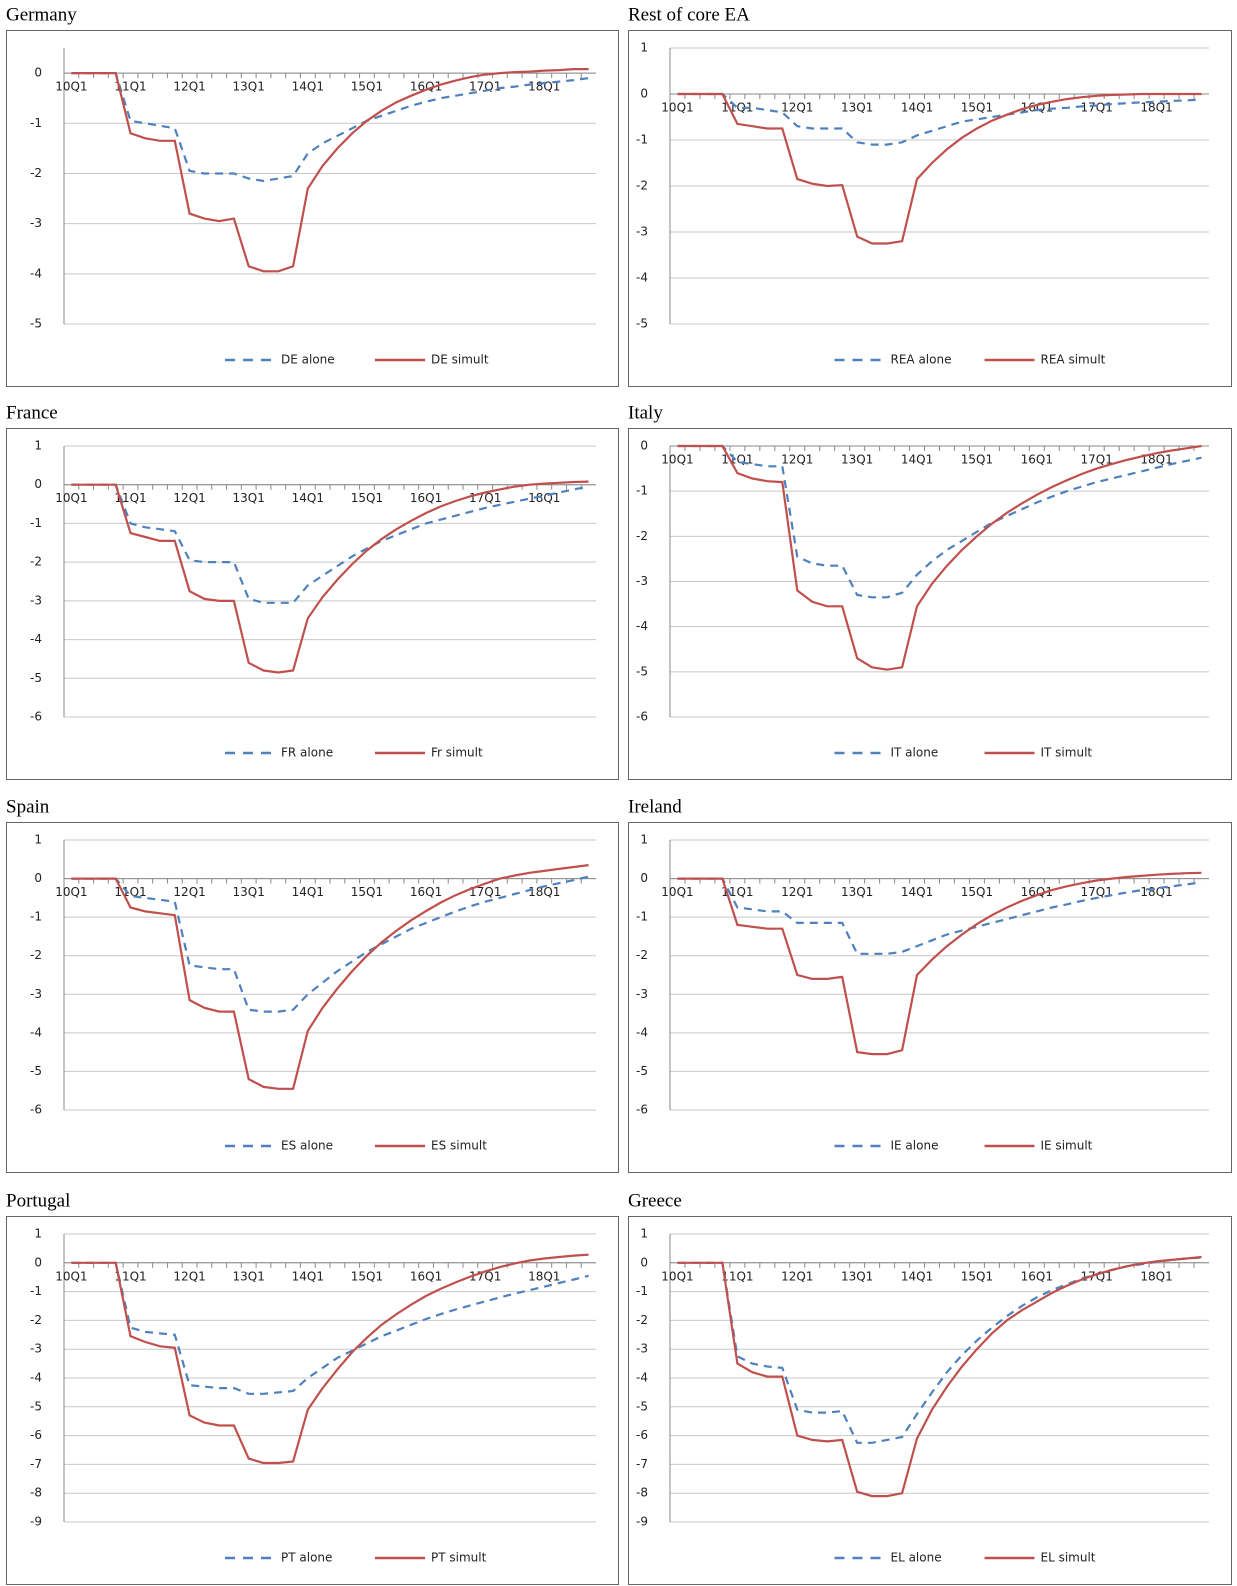 This screenshot has height=1586, width=1237. I want to click on legend-label: REA simult, so click(1073, 360).